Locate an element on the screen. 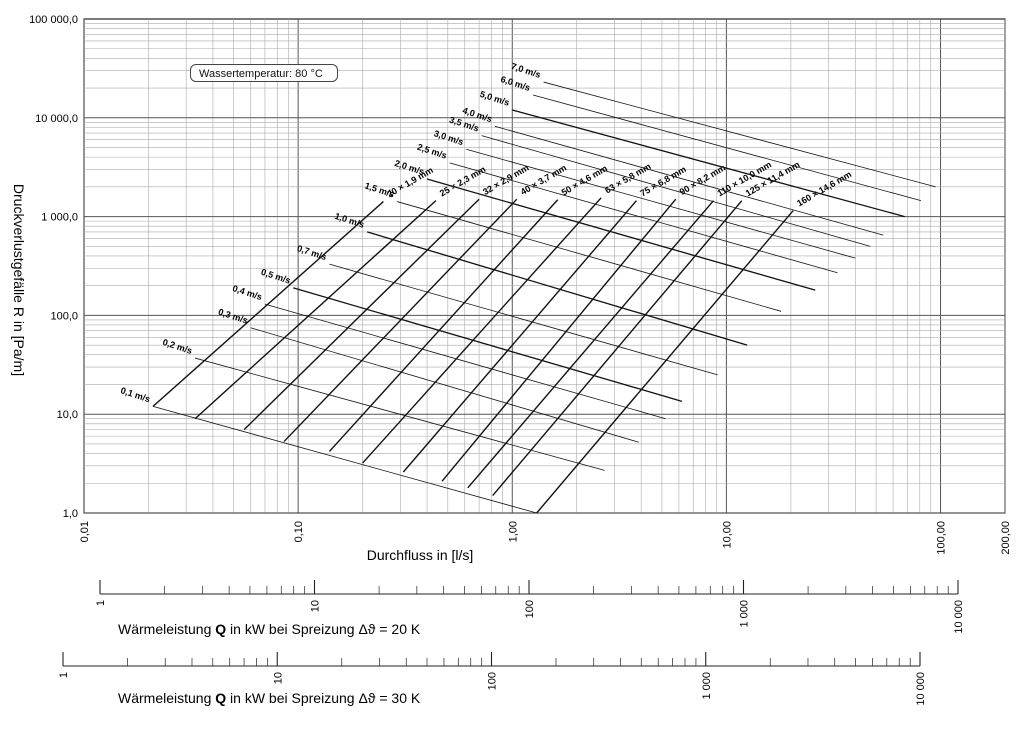 The image size is (1024, 730). velocity-label: 2,5 m/s is located at coordinates (432, 151).